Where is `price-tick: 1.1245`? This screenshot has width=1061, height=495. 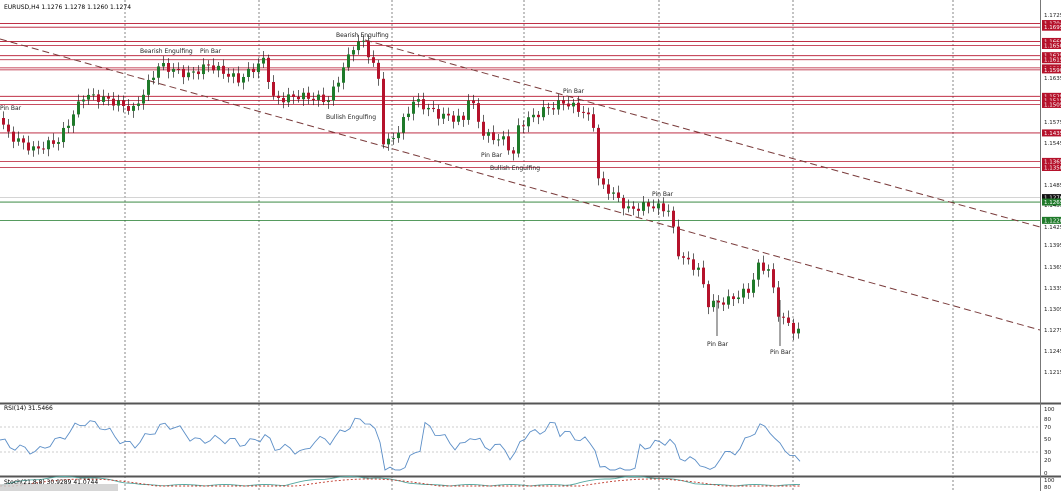
price-tick: 1.1245 is located at coordinates (1052, 352).